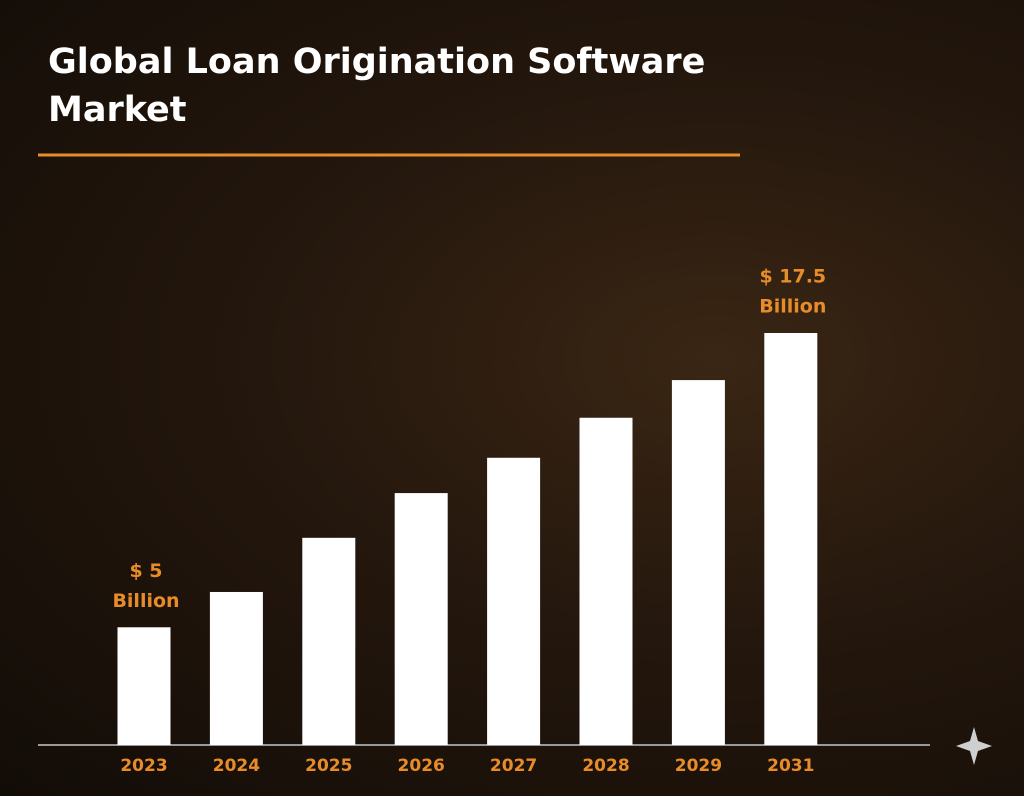 The width and height of the screenshot is (1024, 796). What do you see at coordinates (790, 766) in the screenshot?
I see `x-tick-label: 2031` at bounding box center [790, 766].